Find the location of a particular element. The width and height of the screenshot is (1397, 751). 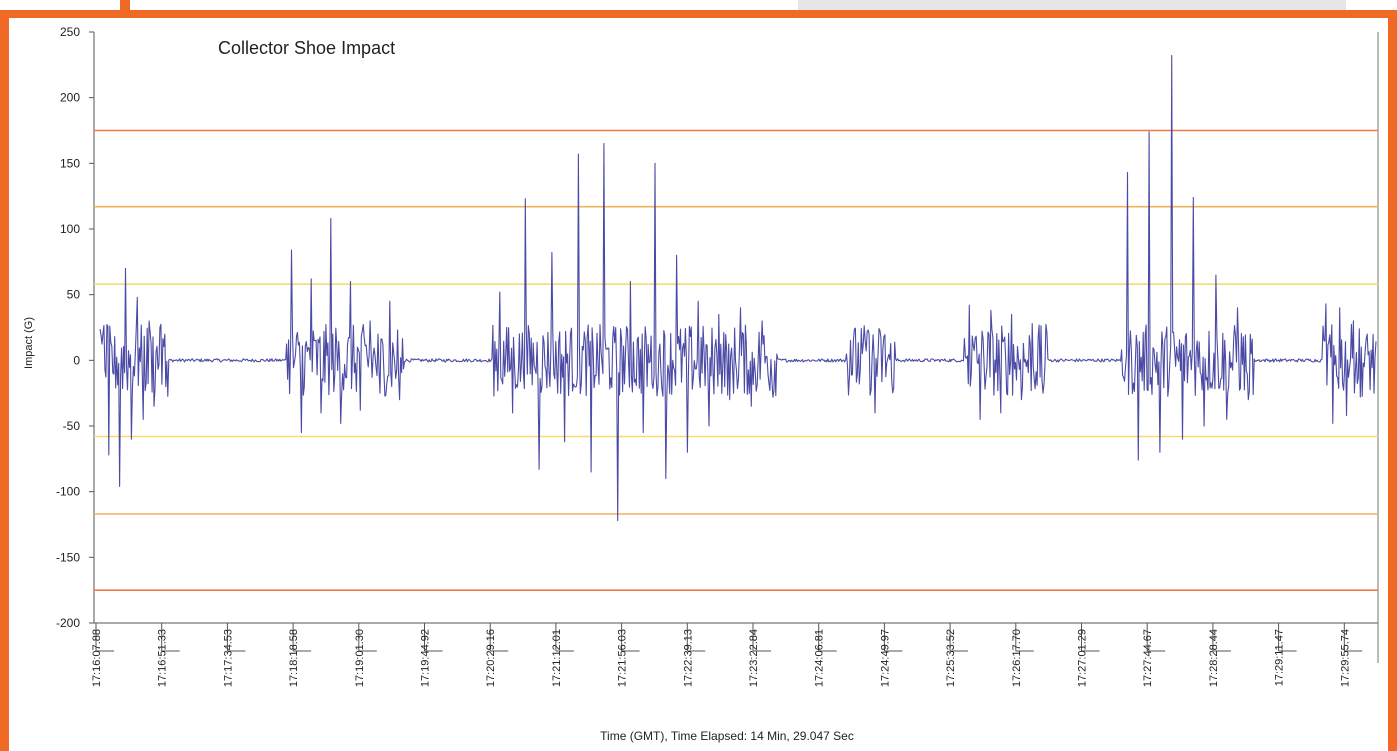

y-tick-label: -100 is located at coordinates (68, 492).